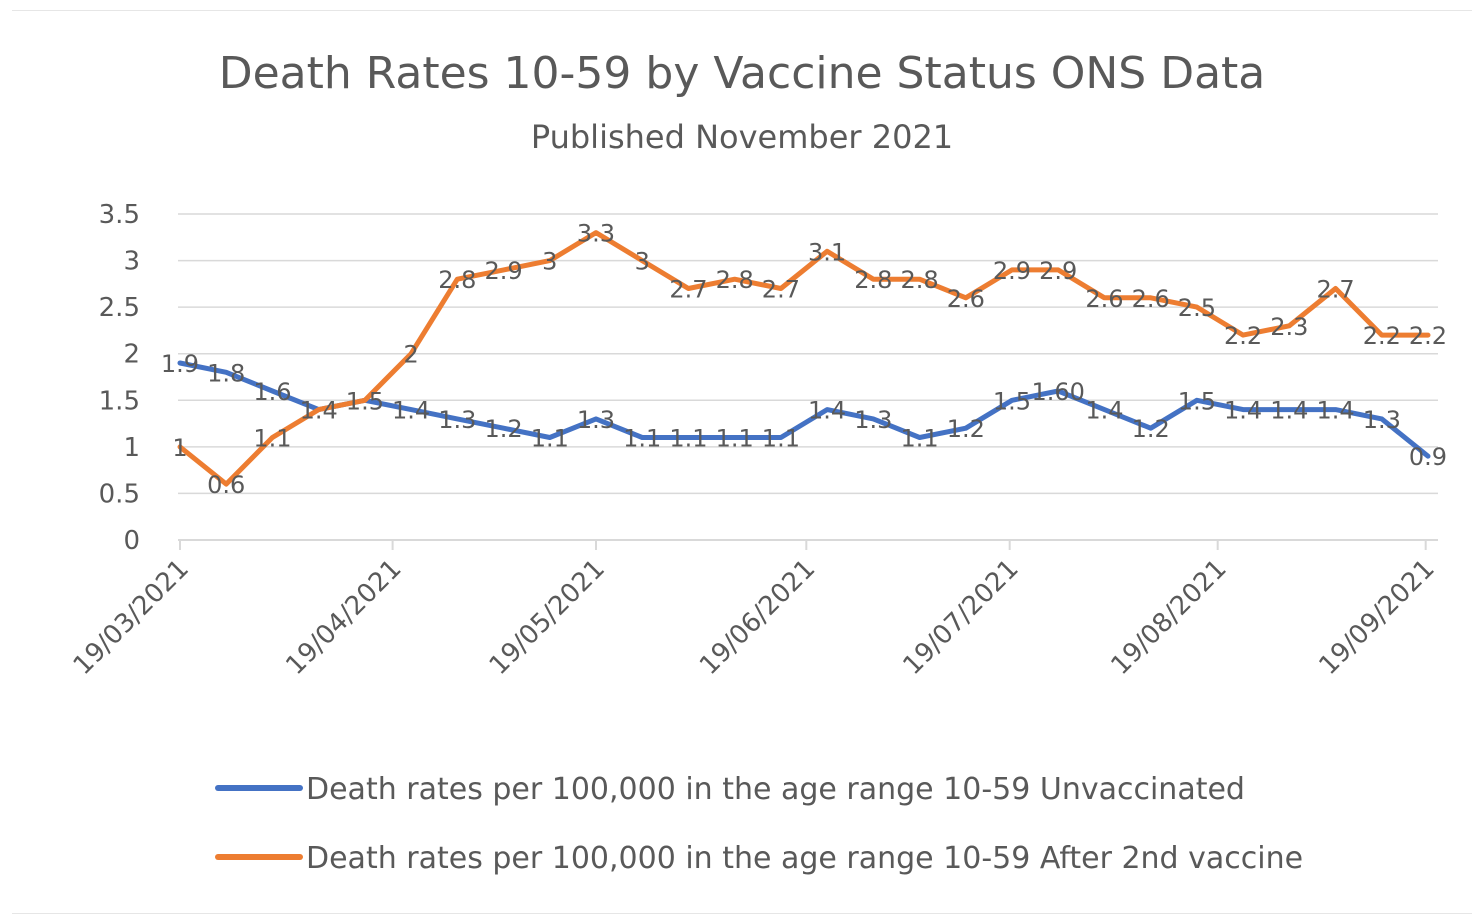 The height and width of the screenshot is (924, 1484). Describe the element at coordinates (827, 252) in the screenshot. I see `data-label-after-2nd-vaccine: 3.1` at that location.